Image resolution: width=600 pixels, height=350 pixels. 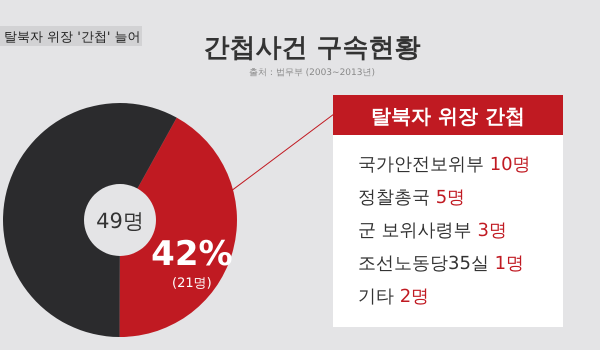 I want to click on text: 간첩사건 구속현황, so click(x=312, y=48).